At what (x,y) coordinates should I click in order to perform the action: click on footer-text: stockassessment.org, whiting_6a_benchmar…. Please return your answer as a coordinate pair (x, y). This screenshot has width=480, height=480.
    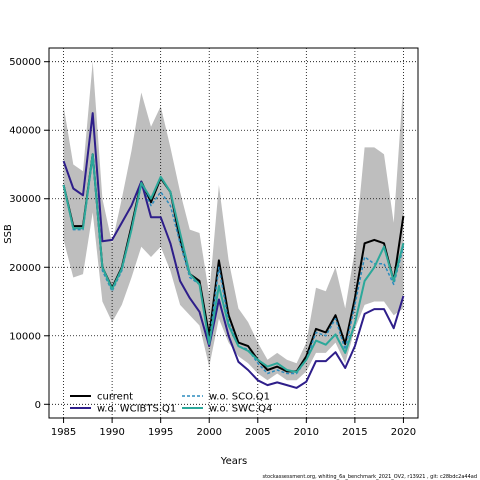
    Looking at the image, I should click on (369, 477).